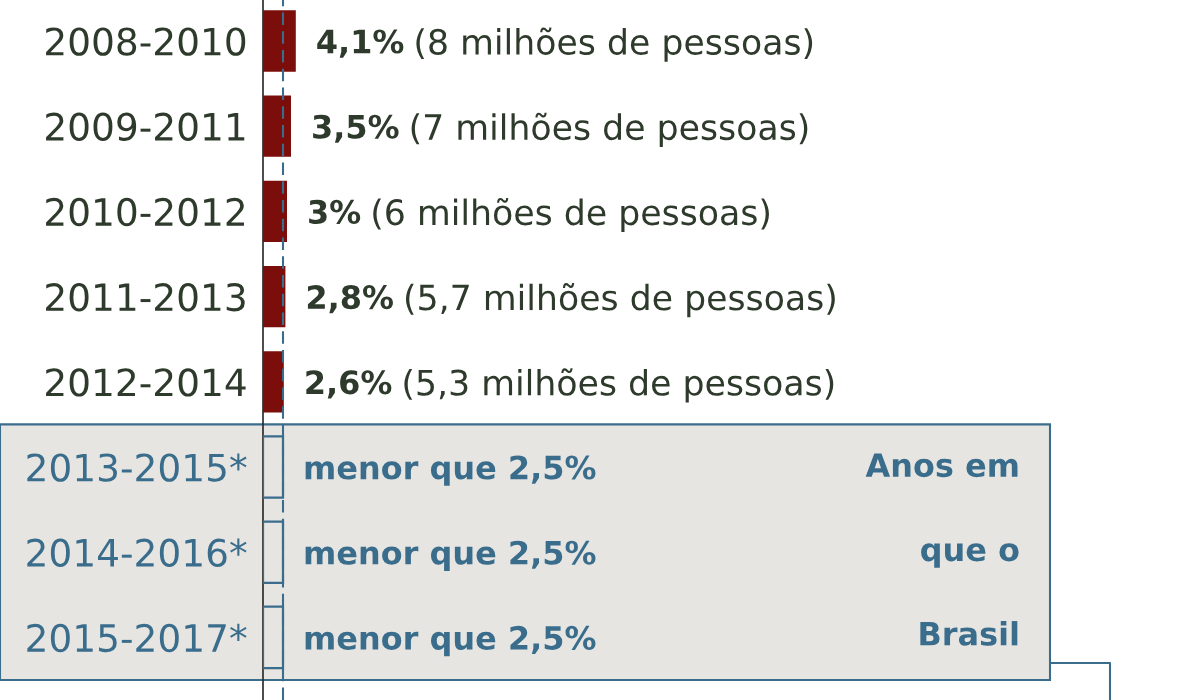  What do you see at coordinates (145, 297) in the screenshot?
I see `y-tick-label: 2011-2013` at bounding box center [145, 297].